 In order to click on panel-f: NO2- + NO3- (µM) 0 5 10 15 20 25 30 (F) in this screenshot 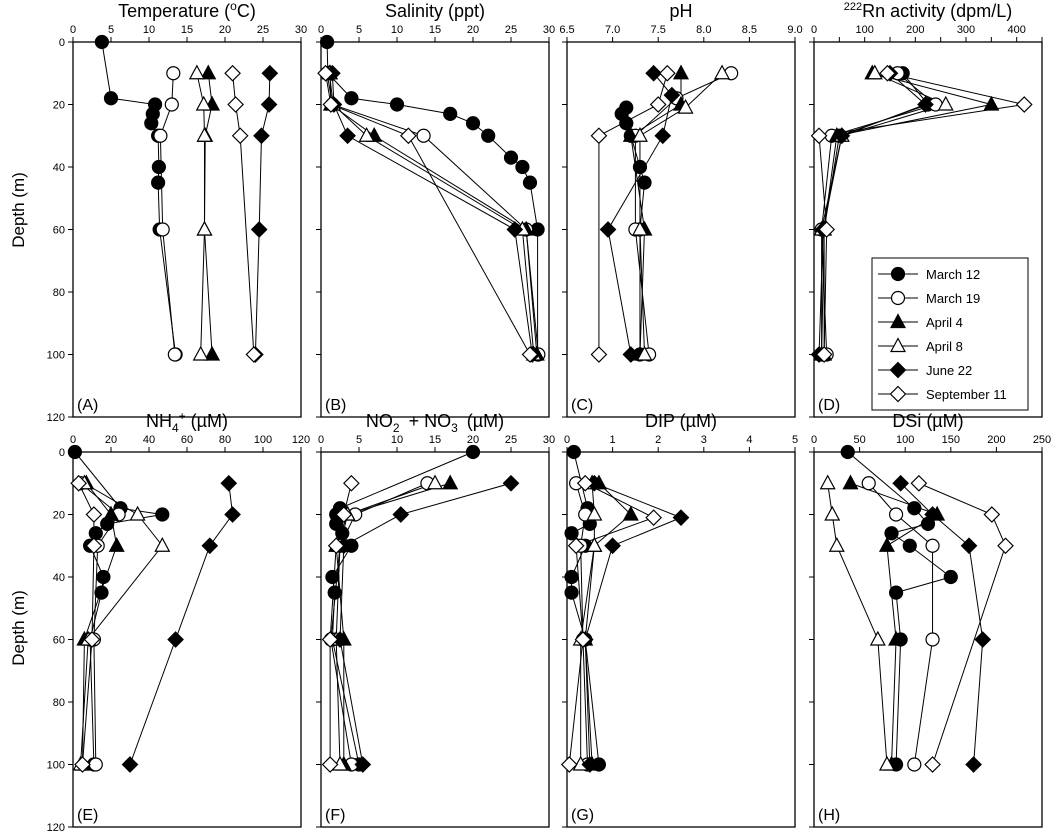, I will do `click(435, 618)`.